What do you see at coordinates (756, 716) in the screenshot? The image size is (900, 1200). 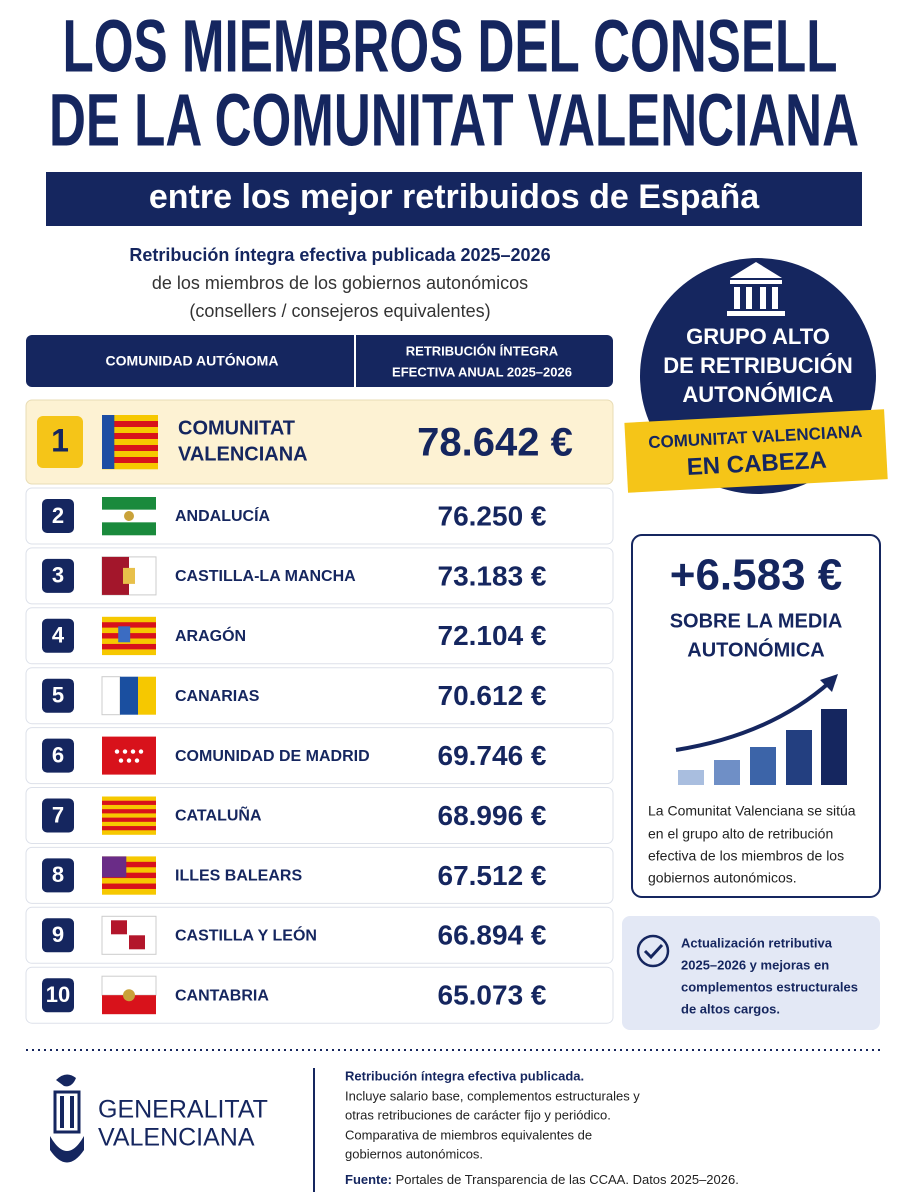 I see `highlight-box` at bounding box center [756, 716].